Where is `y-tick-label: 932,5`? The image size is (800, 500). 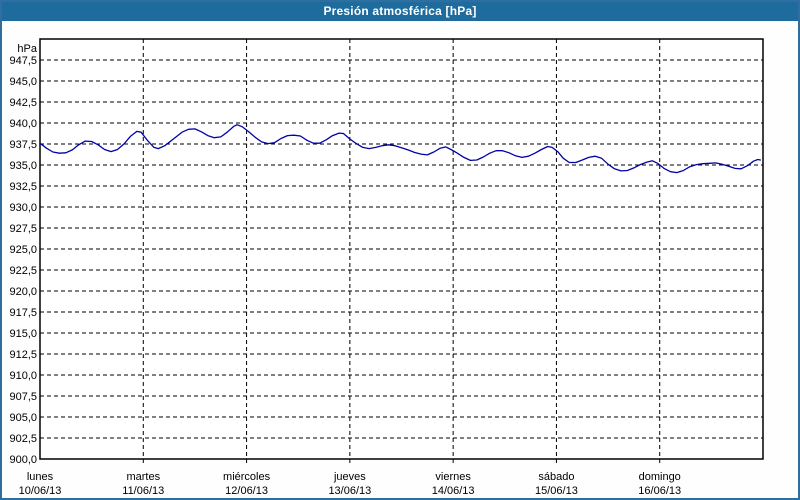 y-tick-label: 932,5 is located at coordinates (23, 187).